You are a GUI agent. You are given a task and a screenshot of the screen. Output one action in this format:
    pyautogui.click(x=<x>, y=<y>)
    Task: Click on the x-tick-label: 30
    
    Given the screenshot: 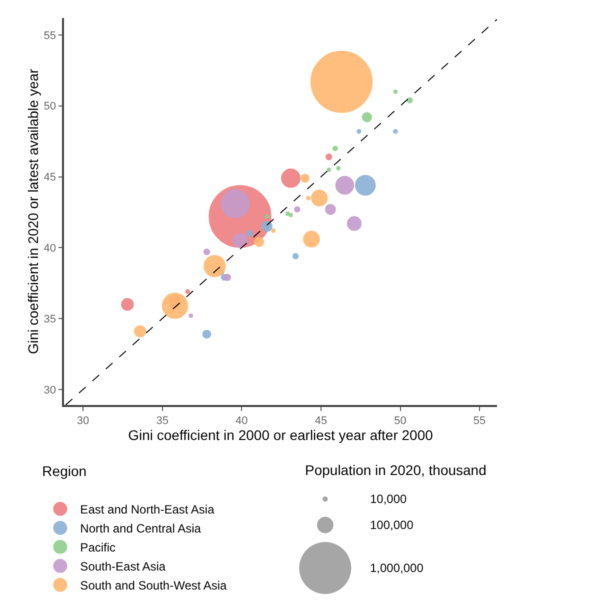 What is the action you would take?
    pyautogui.click(x=83, y=420)
    